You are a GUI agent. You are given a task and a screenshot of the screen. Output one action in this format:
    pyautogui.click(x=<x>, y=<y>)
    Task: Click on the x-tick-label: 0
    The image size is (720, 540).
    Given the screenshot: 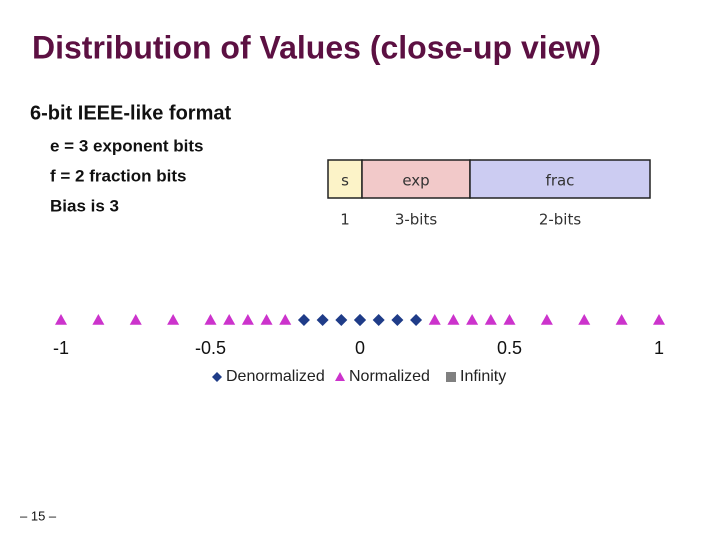 What is the action you would take?
    pyautogui.click(x=360, y=348)
    